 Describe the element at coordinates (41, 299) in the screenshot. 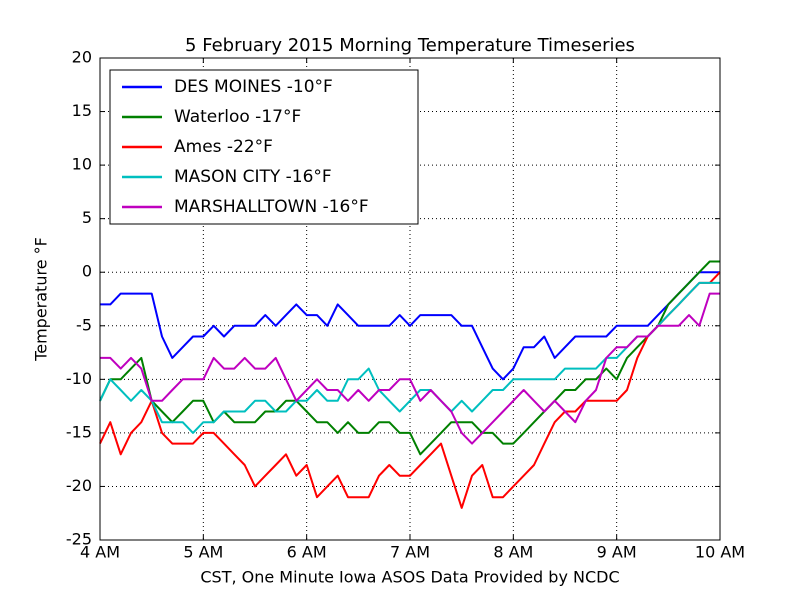

I see `y-axis-label: Temperature °F` at that location.